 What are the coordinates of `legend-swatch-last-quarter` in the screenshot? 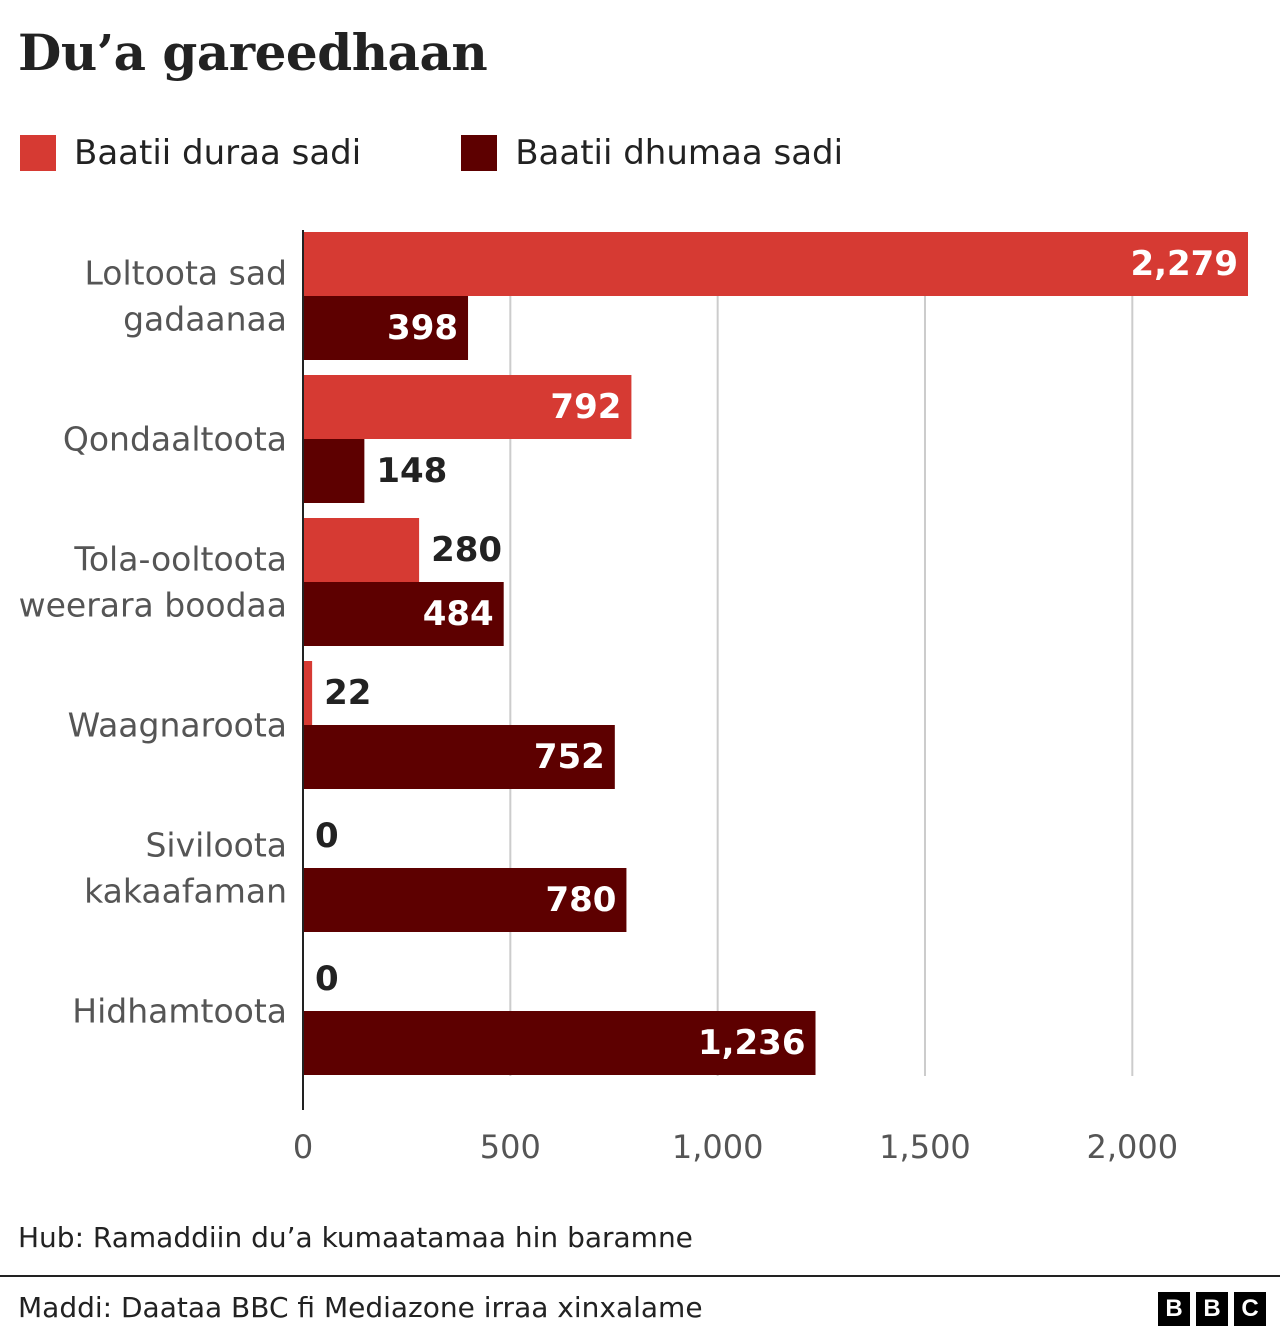 It's located at (479, 153).